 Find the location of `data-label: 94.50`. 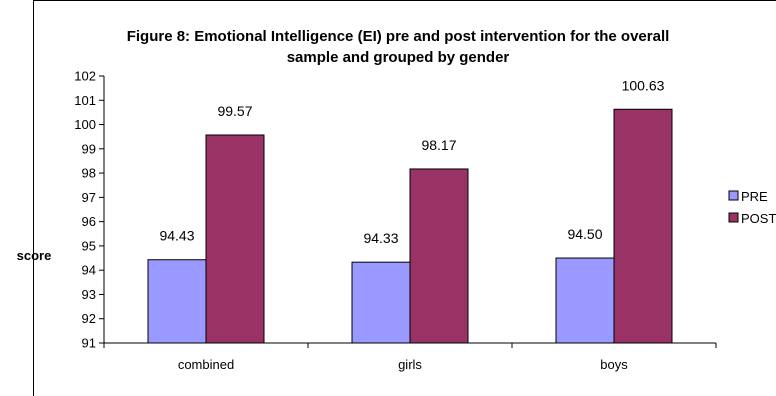

data-label: 94.50 is located at coordinates (584, 234).